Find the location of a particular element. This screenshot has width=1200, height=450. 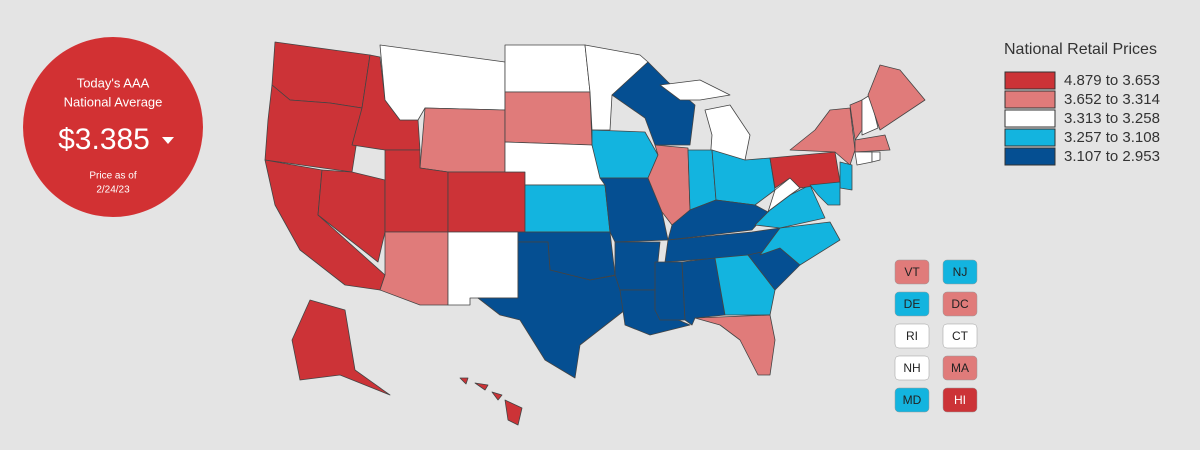

small-states: VT NJ DE DC RI CT NH MA MD HI is located at coordinates (936, 336).